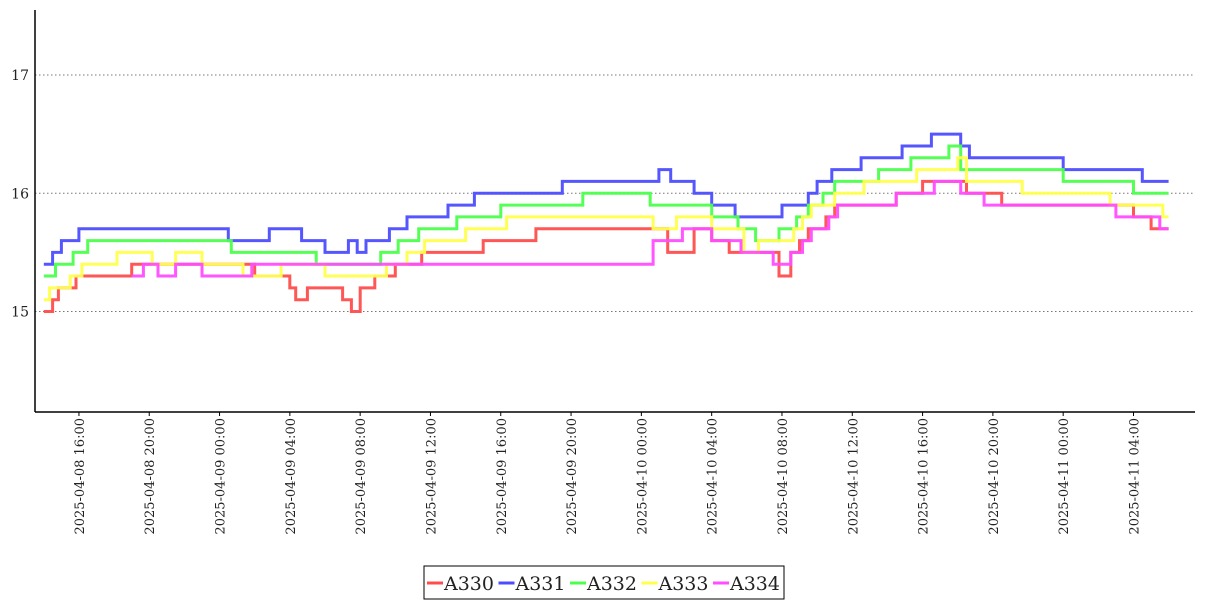  I want to click on y-tick-labels: 15 16 17, so click(20, 194).